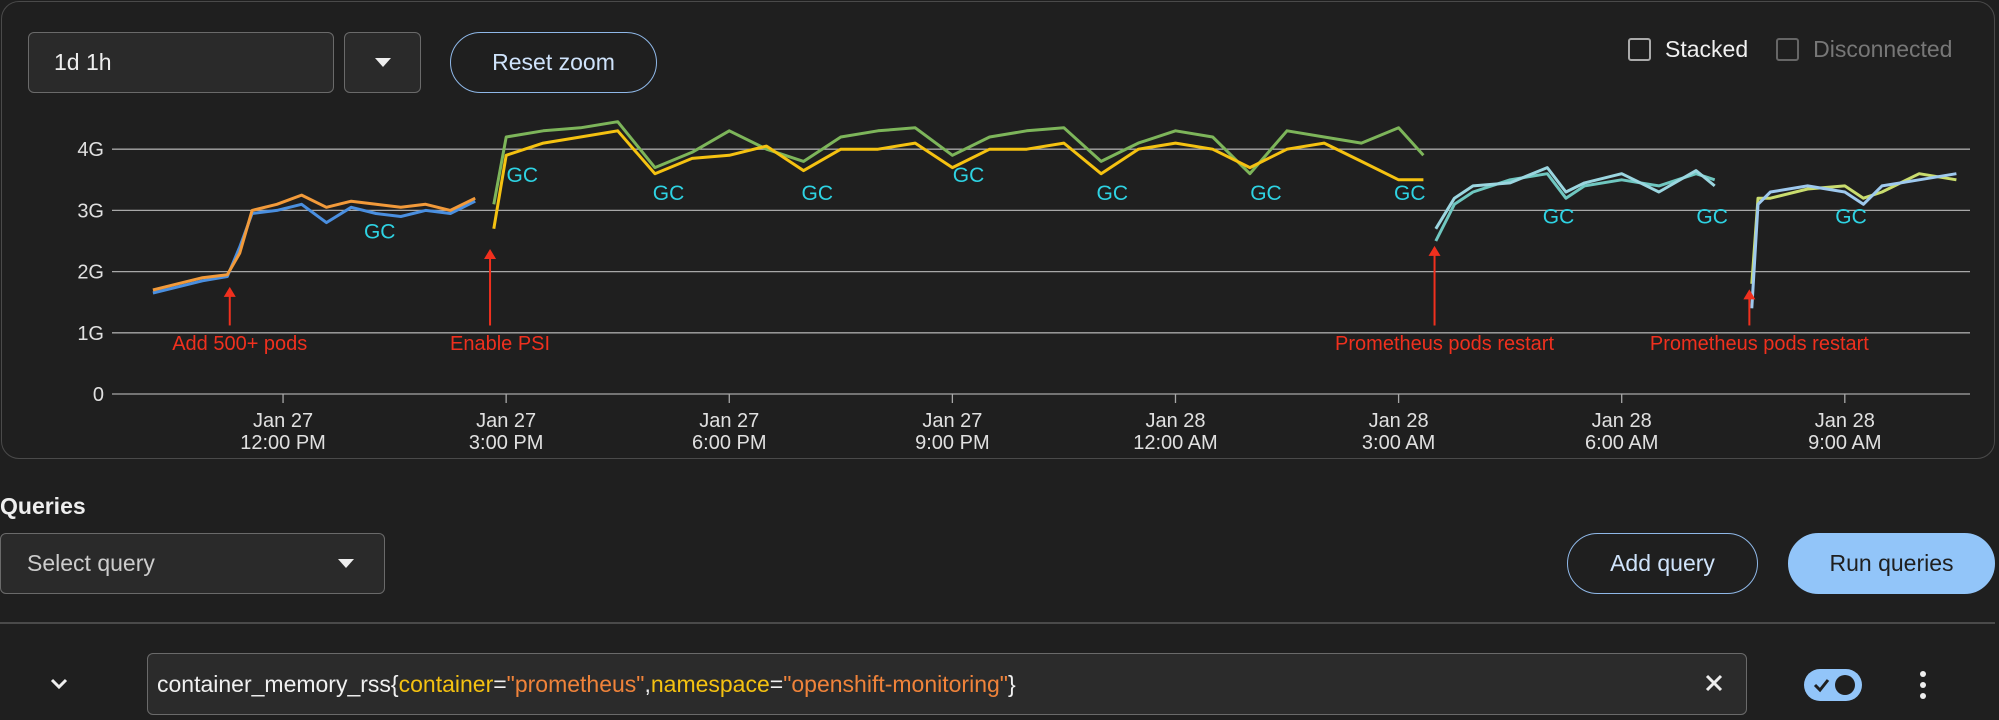 This screenshot has height=720, width=1999. What do you see at coordinates (43, 506) in the screenshot?
I see `queries-title: Queries` at bounding box center [43, 506].